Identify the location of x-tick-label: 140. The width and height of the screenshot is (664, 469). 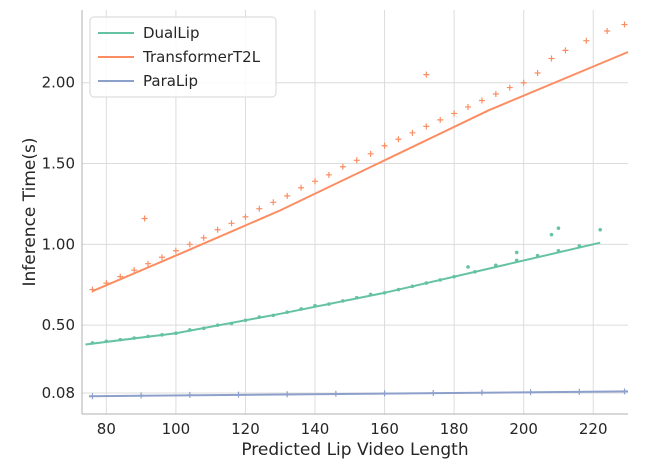
(315, 429).